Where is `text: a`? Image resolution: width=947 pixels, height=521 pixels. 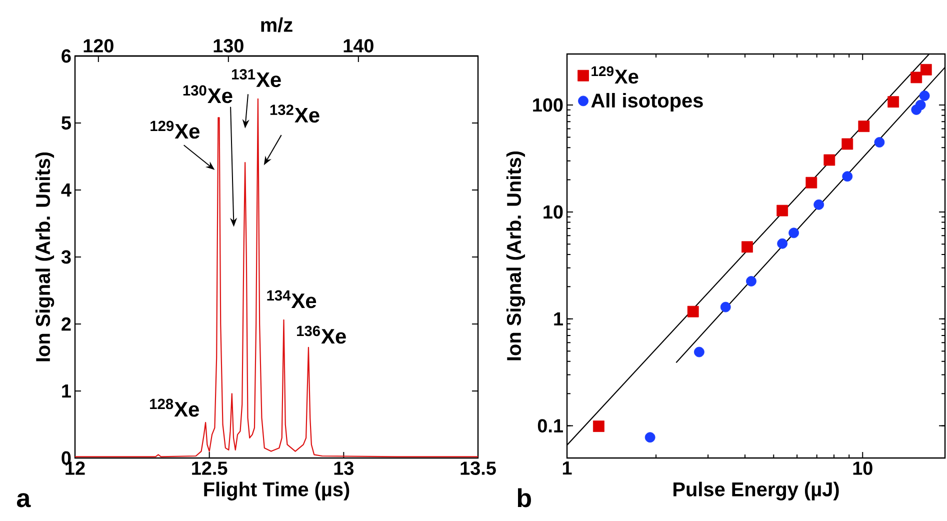 text: a is located at coordinates (23, 500).